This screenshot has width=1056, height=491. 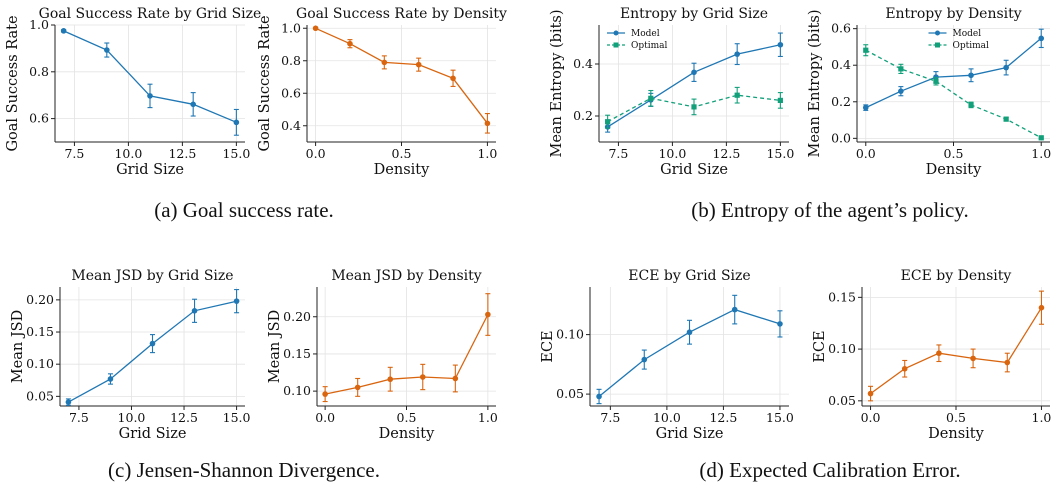 I want to click on y-tick-label: 0.8, so click(x=291, y=60).